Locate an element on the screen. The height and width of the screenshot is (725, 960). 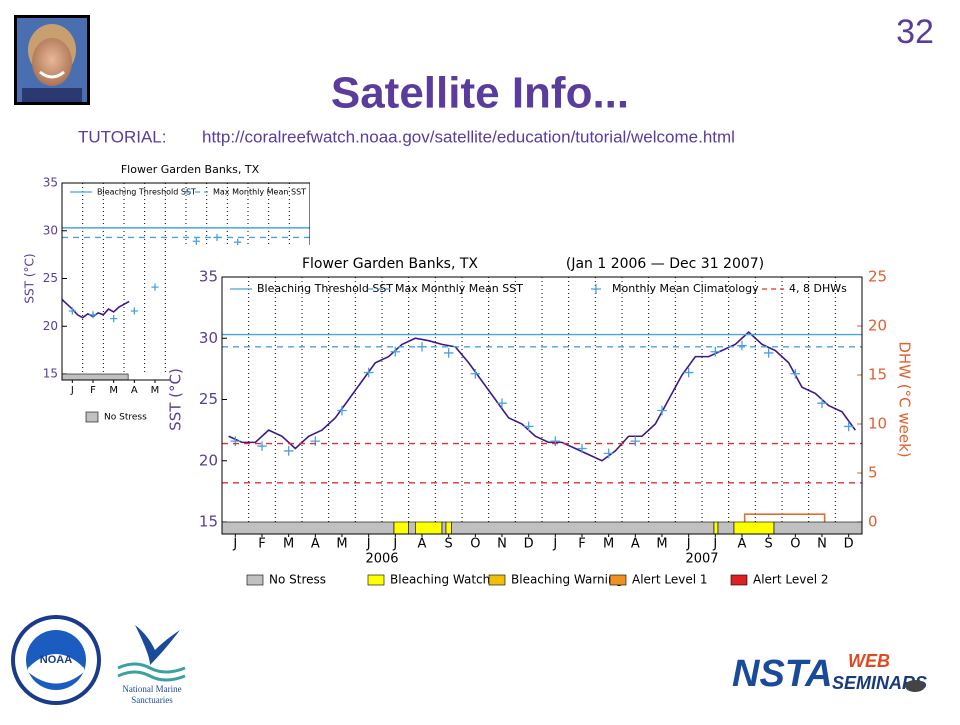
seminars-text: SEMINARS is located at coordinates (879, 683).